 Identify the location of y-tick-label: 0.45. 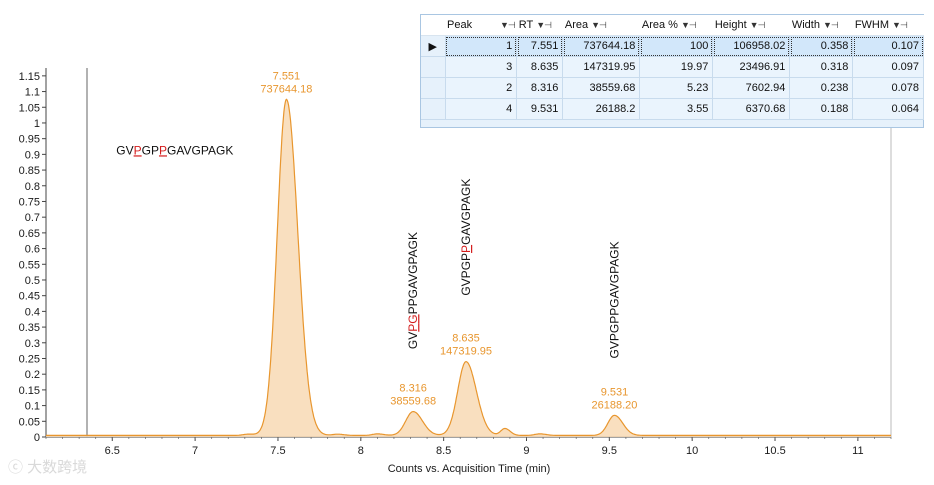
(29, 297).